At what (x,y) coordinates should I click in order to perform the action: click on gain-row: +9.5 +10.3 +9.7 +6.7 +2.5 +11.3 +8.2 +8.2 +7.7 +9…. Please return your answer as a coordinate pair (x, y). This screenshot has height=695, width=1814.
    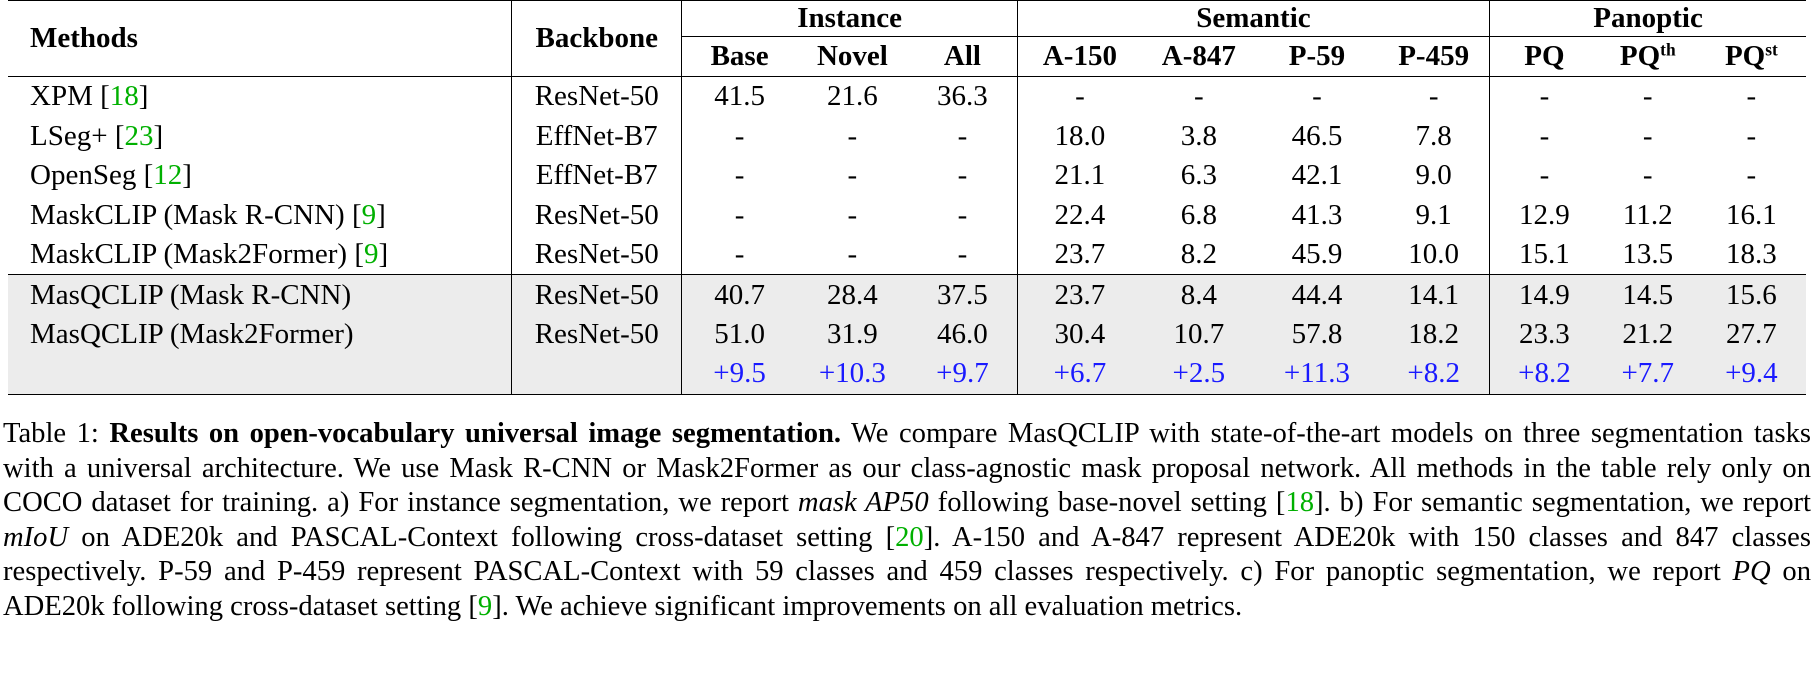
    Looking at the image, I should click on (907, 374).